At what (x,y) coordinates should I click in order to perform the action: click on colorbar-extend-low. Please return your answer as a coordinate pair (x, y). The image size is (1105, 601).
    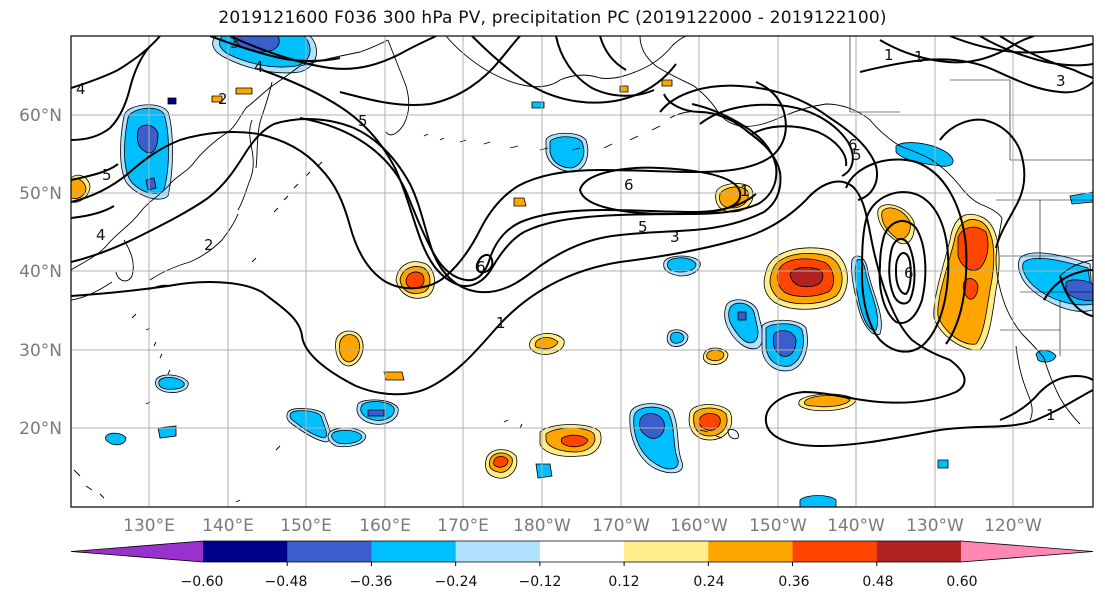
    Looking at the image, I should click on (137, 551).